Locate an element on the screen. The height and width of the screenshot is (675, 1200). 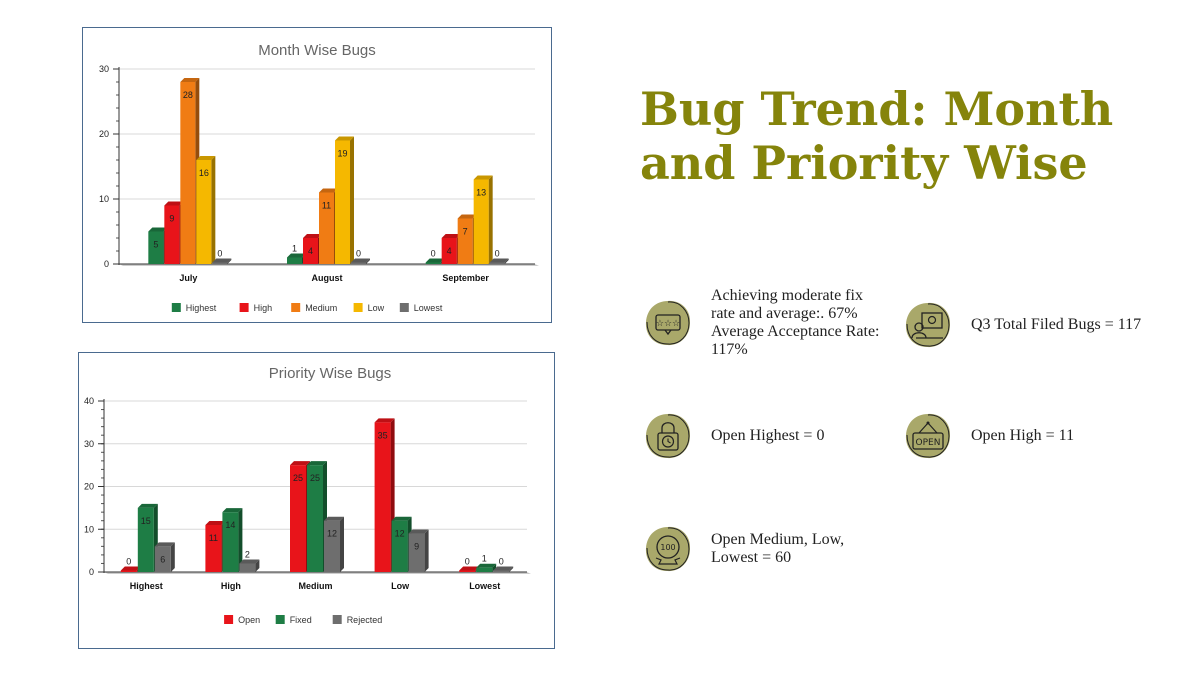
bar-rejected-high-label: 2 is located at coordinates (247, 554).